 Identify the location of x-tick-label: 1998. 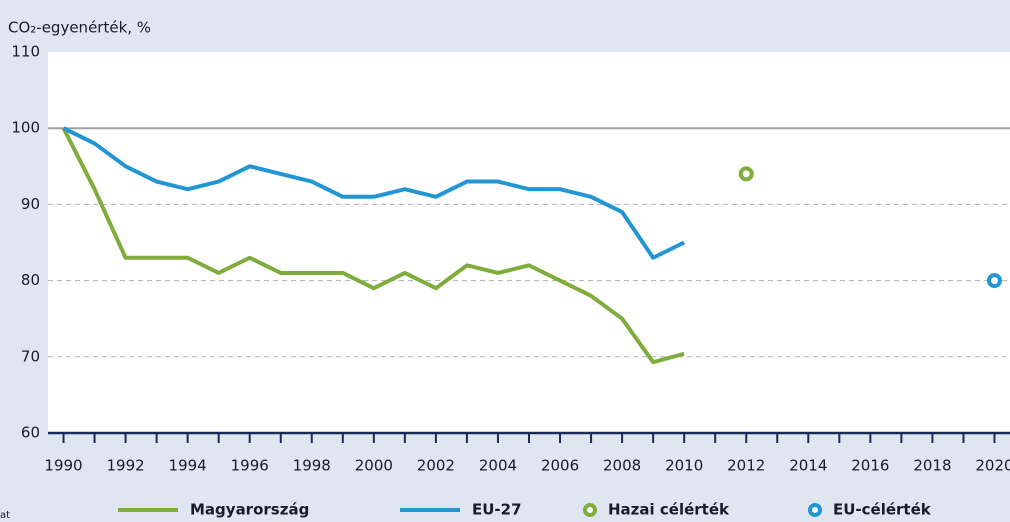
(312, 466).